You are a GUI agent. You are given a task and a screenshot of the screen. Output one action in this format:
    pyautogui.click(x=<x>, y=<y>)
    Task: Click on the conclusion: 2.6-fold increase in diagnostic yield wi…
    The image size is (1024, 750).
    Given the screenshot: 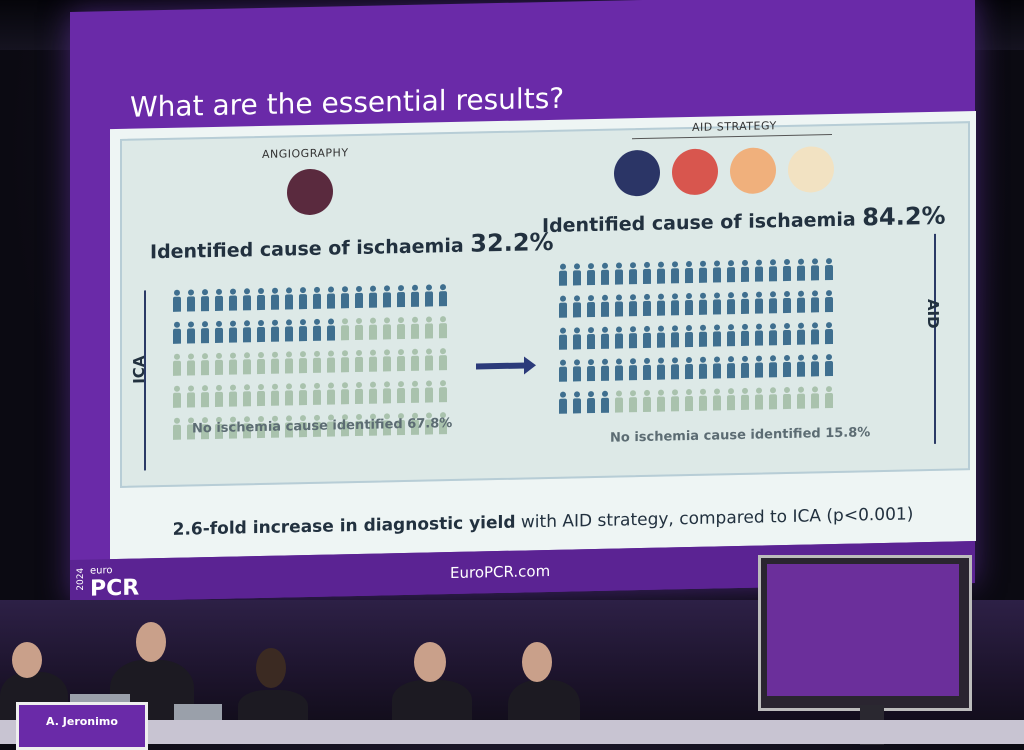 What is the action you would take?
    pyautogui.click(x=543, y=522)
    